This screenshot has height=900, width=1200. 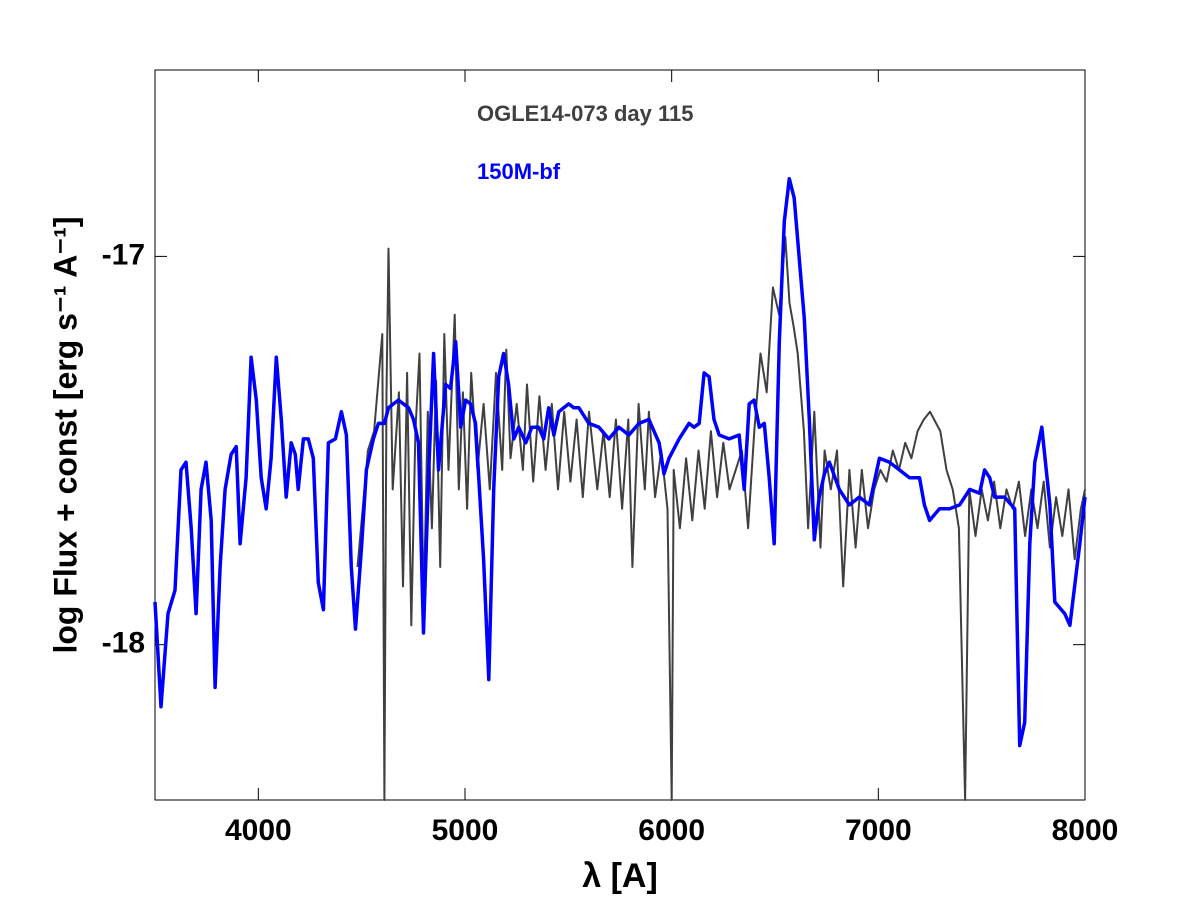 I want to click on x-tick-label: 7000, so click(x=878, y=830).